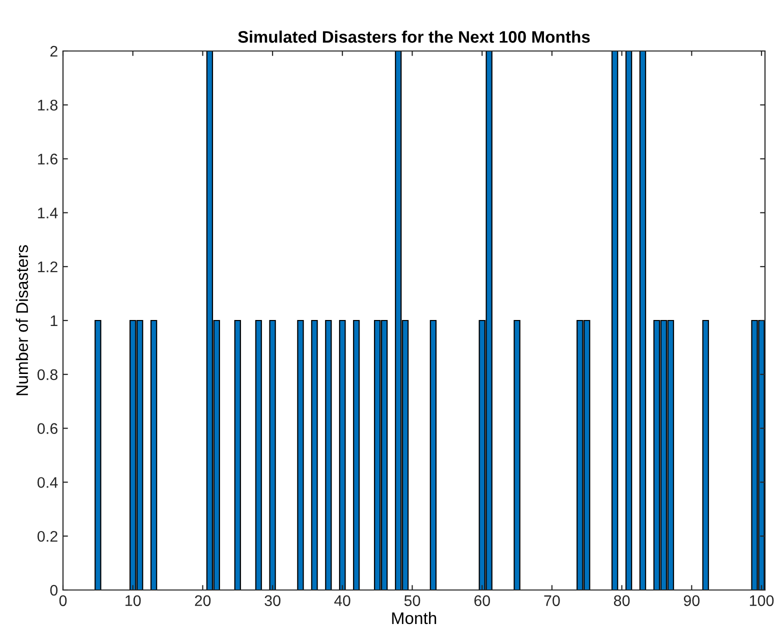  Describe the element at coordinates (622, 600) in the screenshot. I see `x-tick-label: 80` at that location.